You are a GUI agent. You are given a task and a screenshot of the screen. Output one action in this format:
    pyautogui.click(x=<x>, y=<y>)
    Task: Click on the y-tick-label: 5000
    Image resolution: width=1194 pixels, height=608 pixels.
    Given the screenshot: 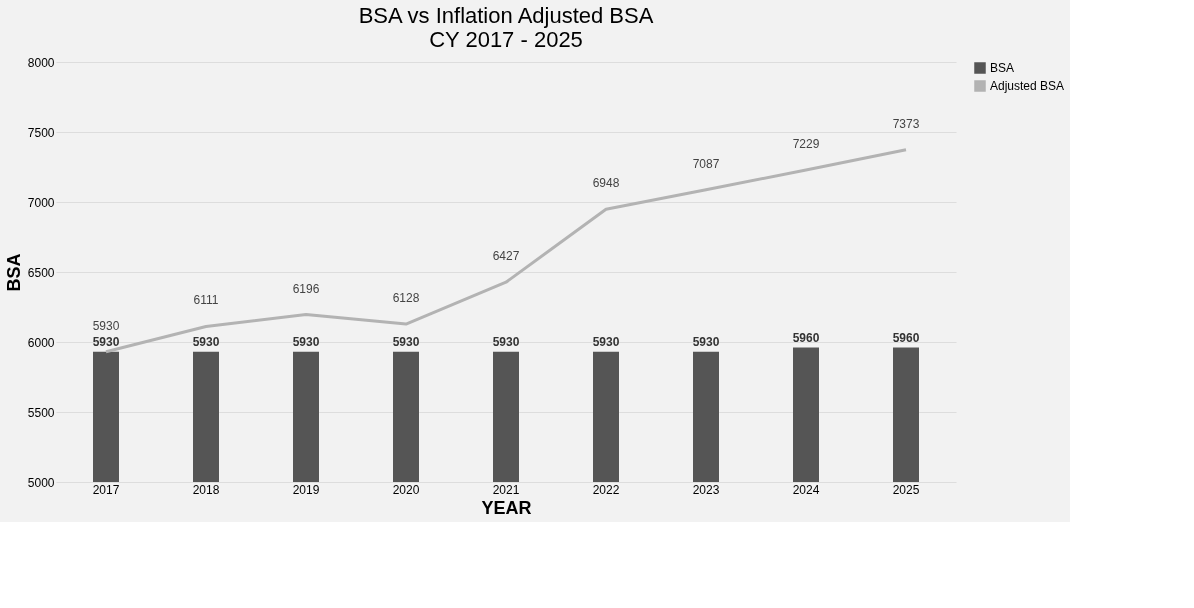 What is the action you would take?
    pyautogui.click(x=41, y=482)
    